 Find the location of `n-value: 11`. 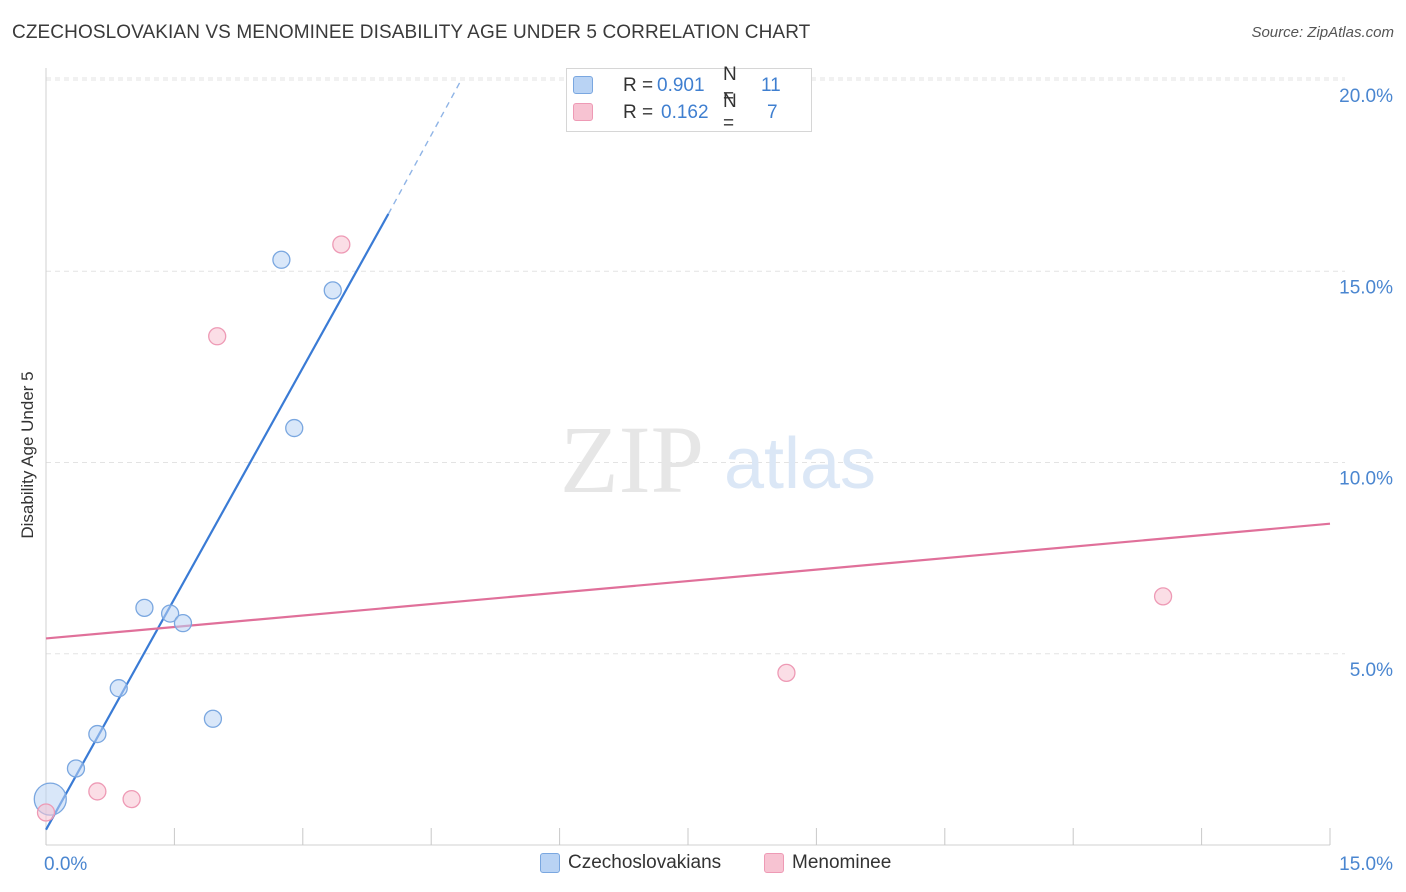

n-value: 11 is located at coordinates (771, 85).